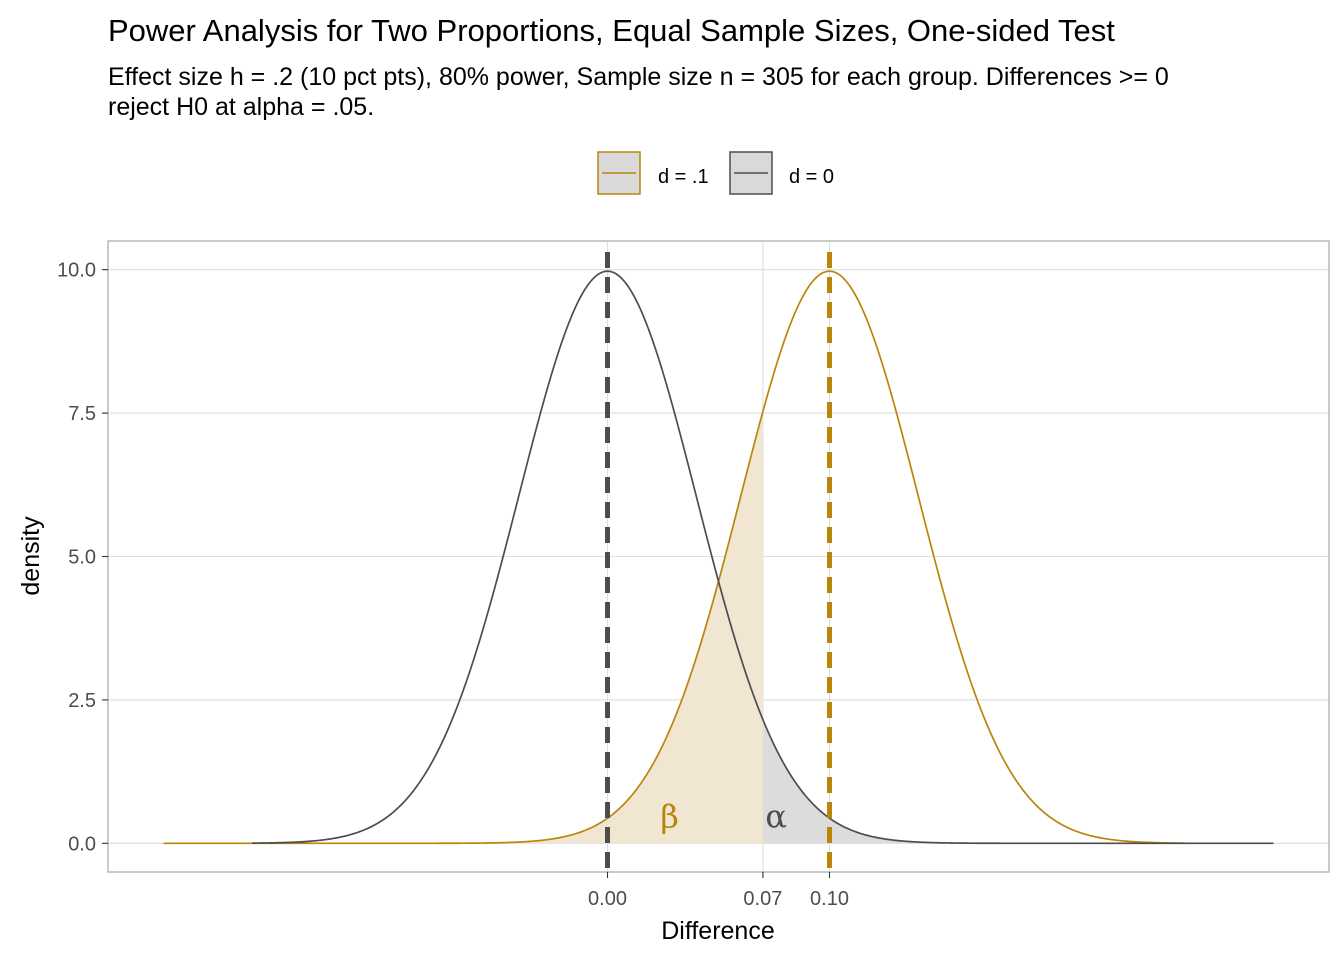  Describe the element at coordinates (715, 173) in the screenshot. I see `legend: d = .1 d = 0` at that location.